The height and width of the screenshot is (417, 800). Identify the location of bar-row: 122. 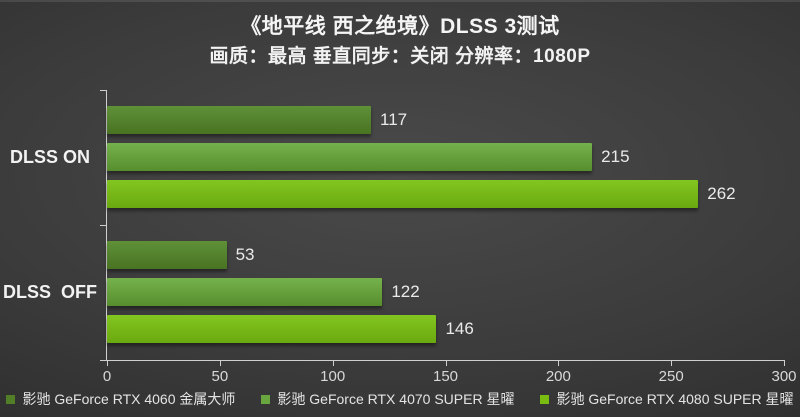
(445, 292).